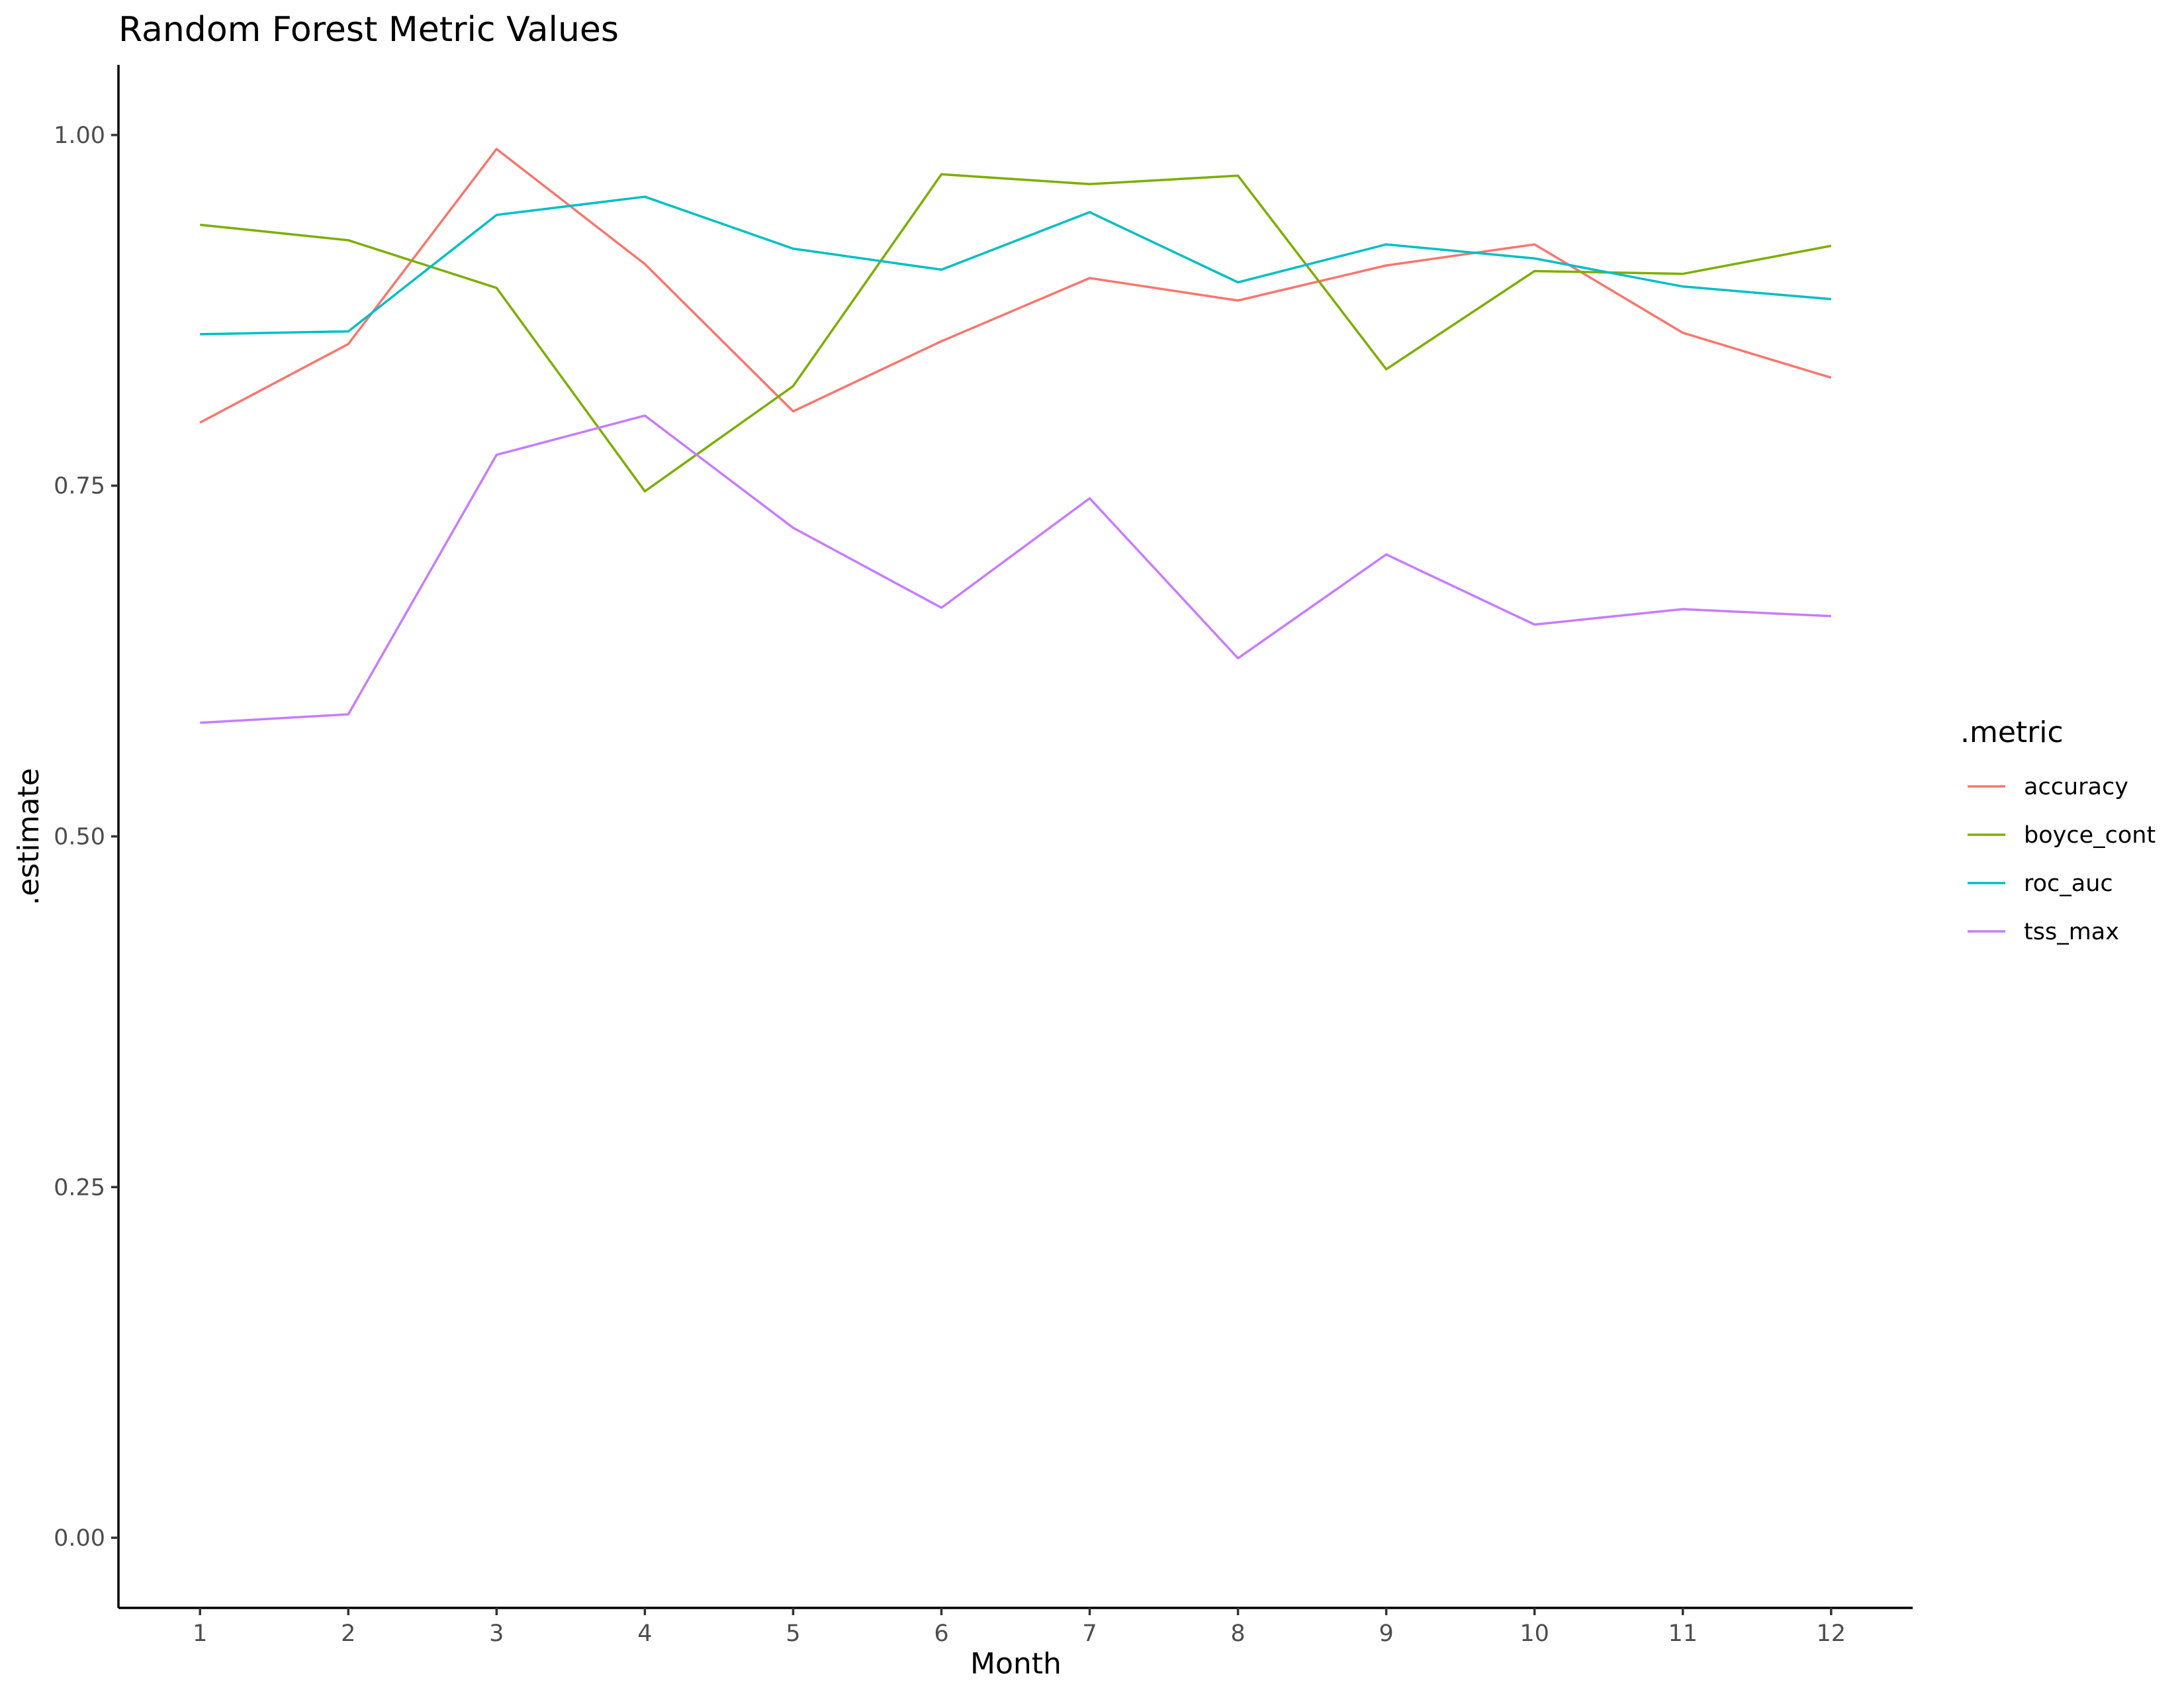 This screenshot has width=2184, height=1688. I want to click on y-axis-title: .estimate, so click(29, 837).